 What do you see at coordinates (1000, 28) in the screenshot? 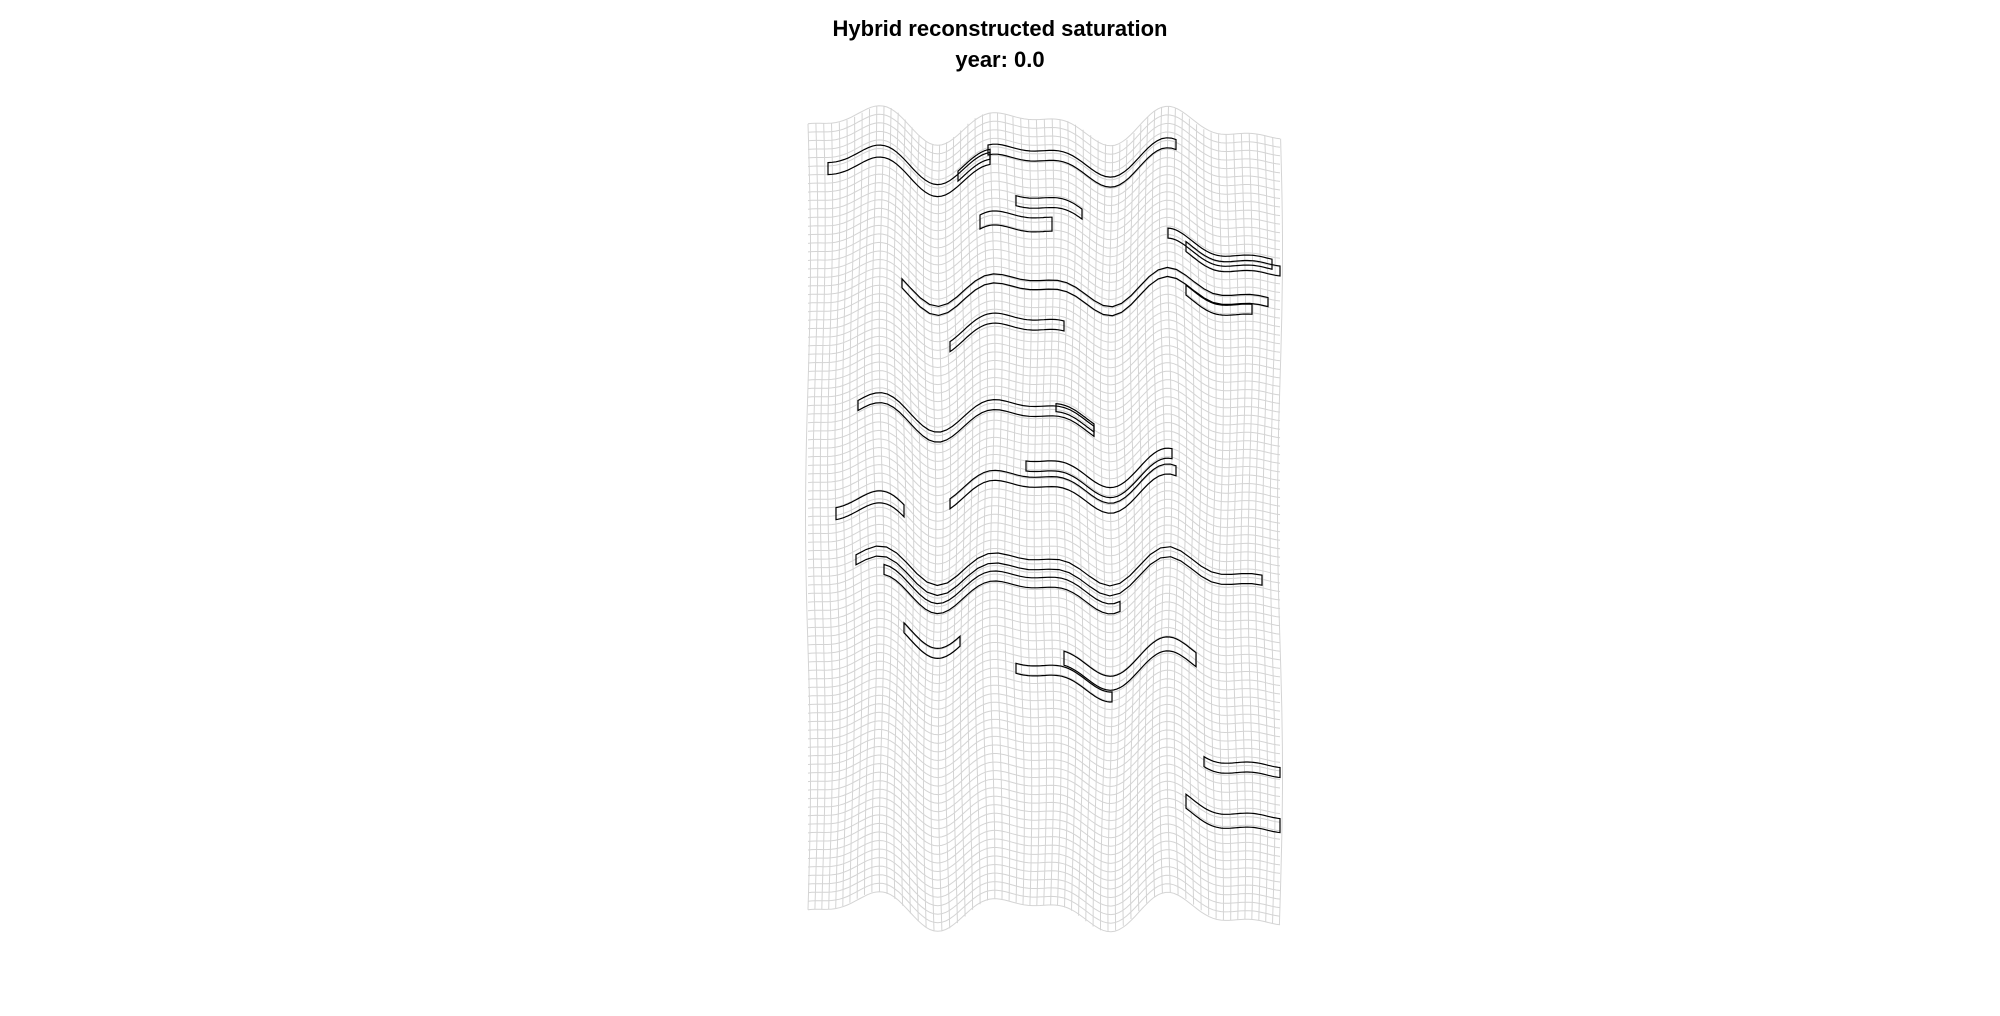
I see `figure-title: Hybrid reconstructed saturation` at bounding box center [1000, 28].